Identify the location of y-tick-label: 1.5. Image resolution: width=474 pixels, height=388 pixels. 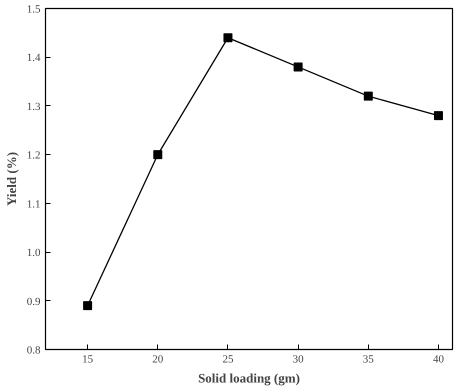
(33, 10).